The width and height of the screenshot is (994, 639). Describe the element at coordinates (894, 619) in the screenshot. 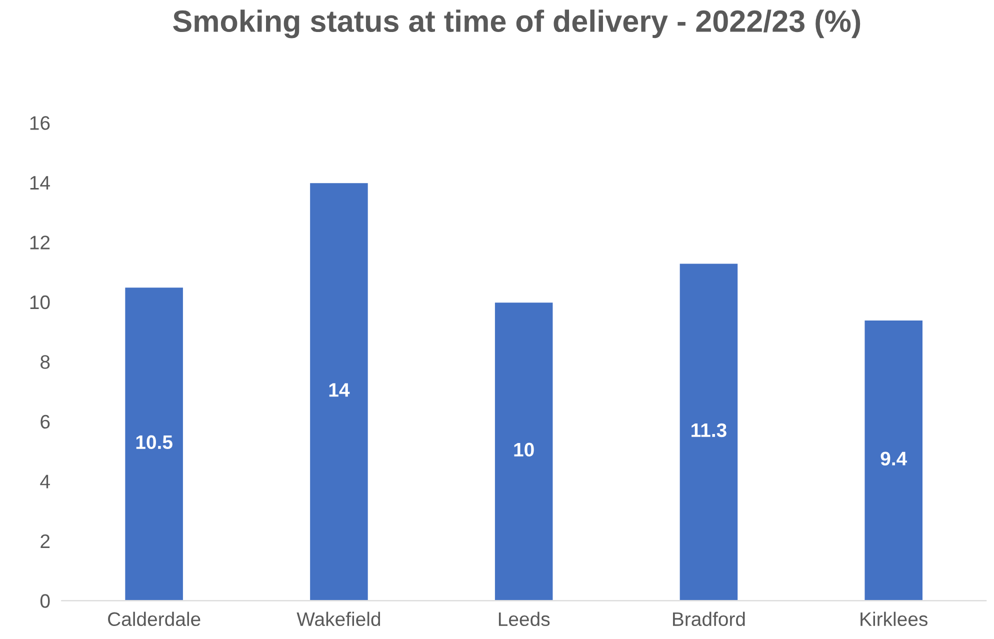

I see `x-tick-label: Kirklees` at that location.